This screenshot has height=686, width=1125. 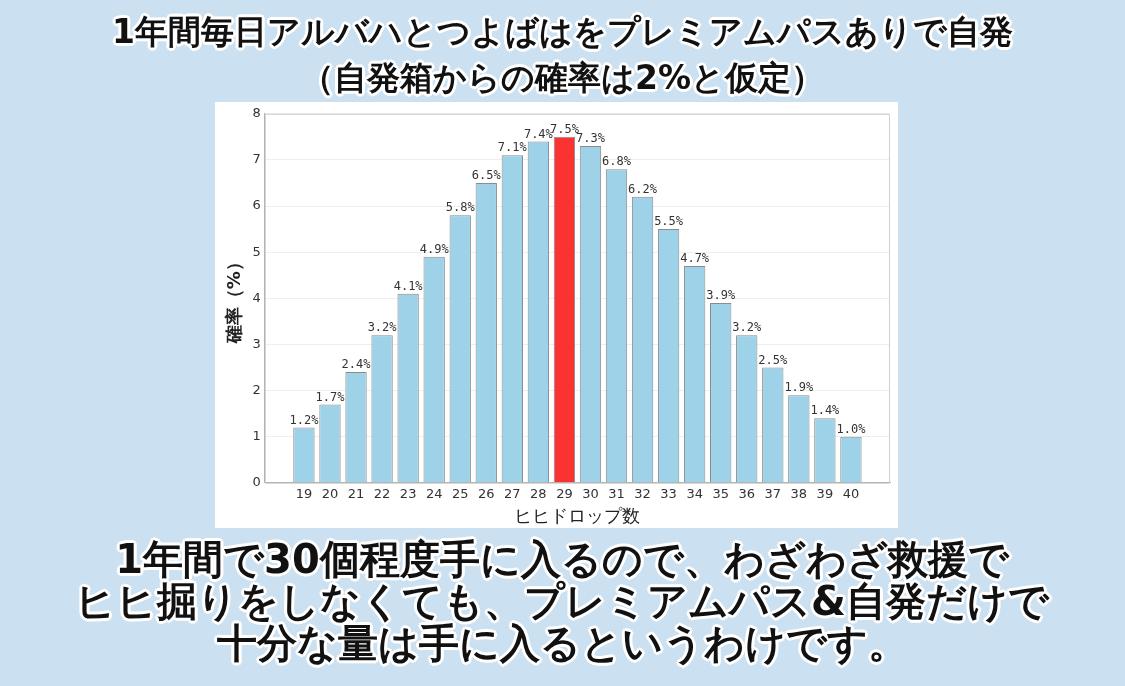 I want to click on x-tick-label: 21, so click(x=356, y=493).